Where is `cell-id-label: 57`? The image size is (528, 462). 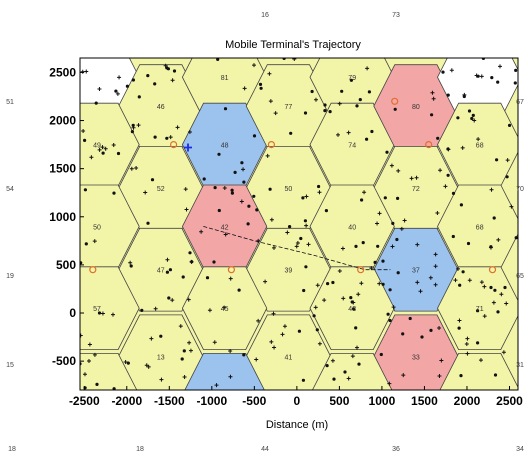 cell-id-label: 57 is located at coordinates (97, 309).